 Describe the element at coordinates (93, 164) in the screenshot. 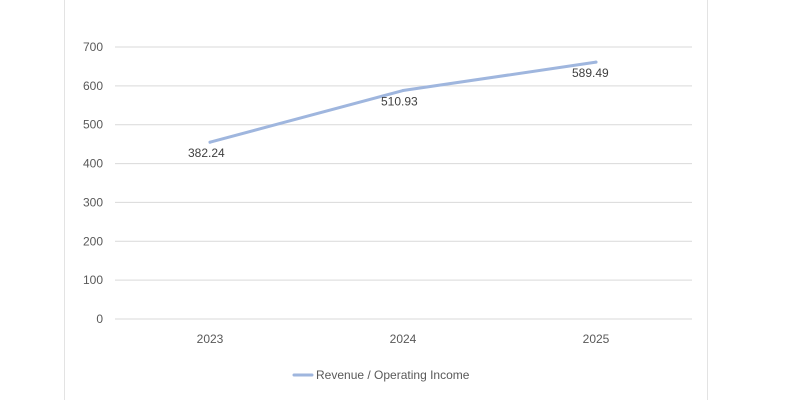

I see `y-tick-label: 400` at that location.